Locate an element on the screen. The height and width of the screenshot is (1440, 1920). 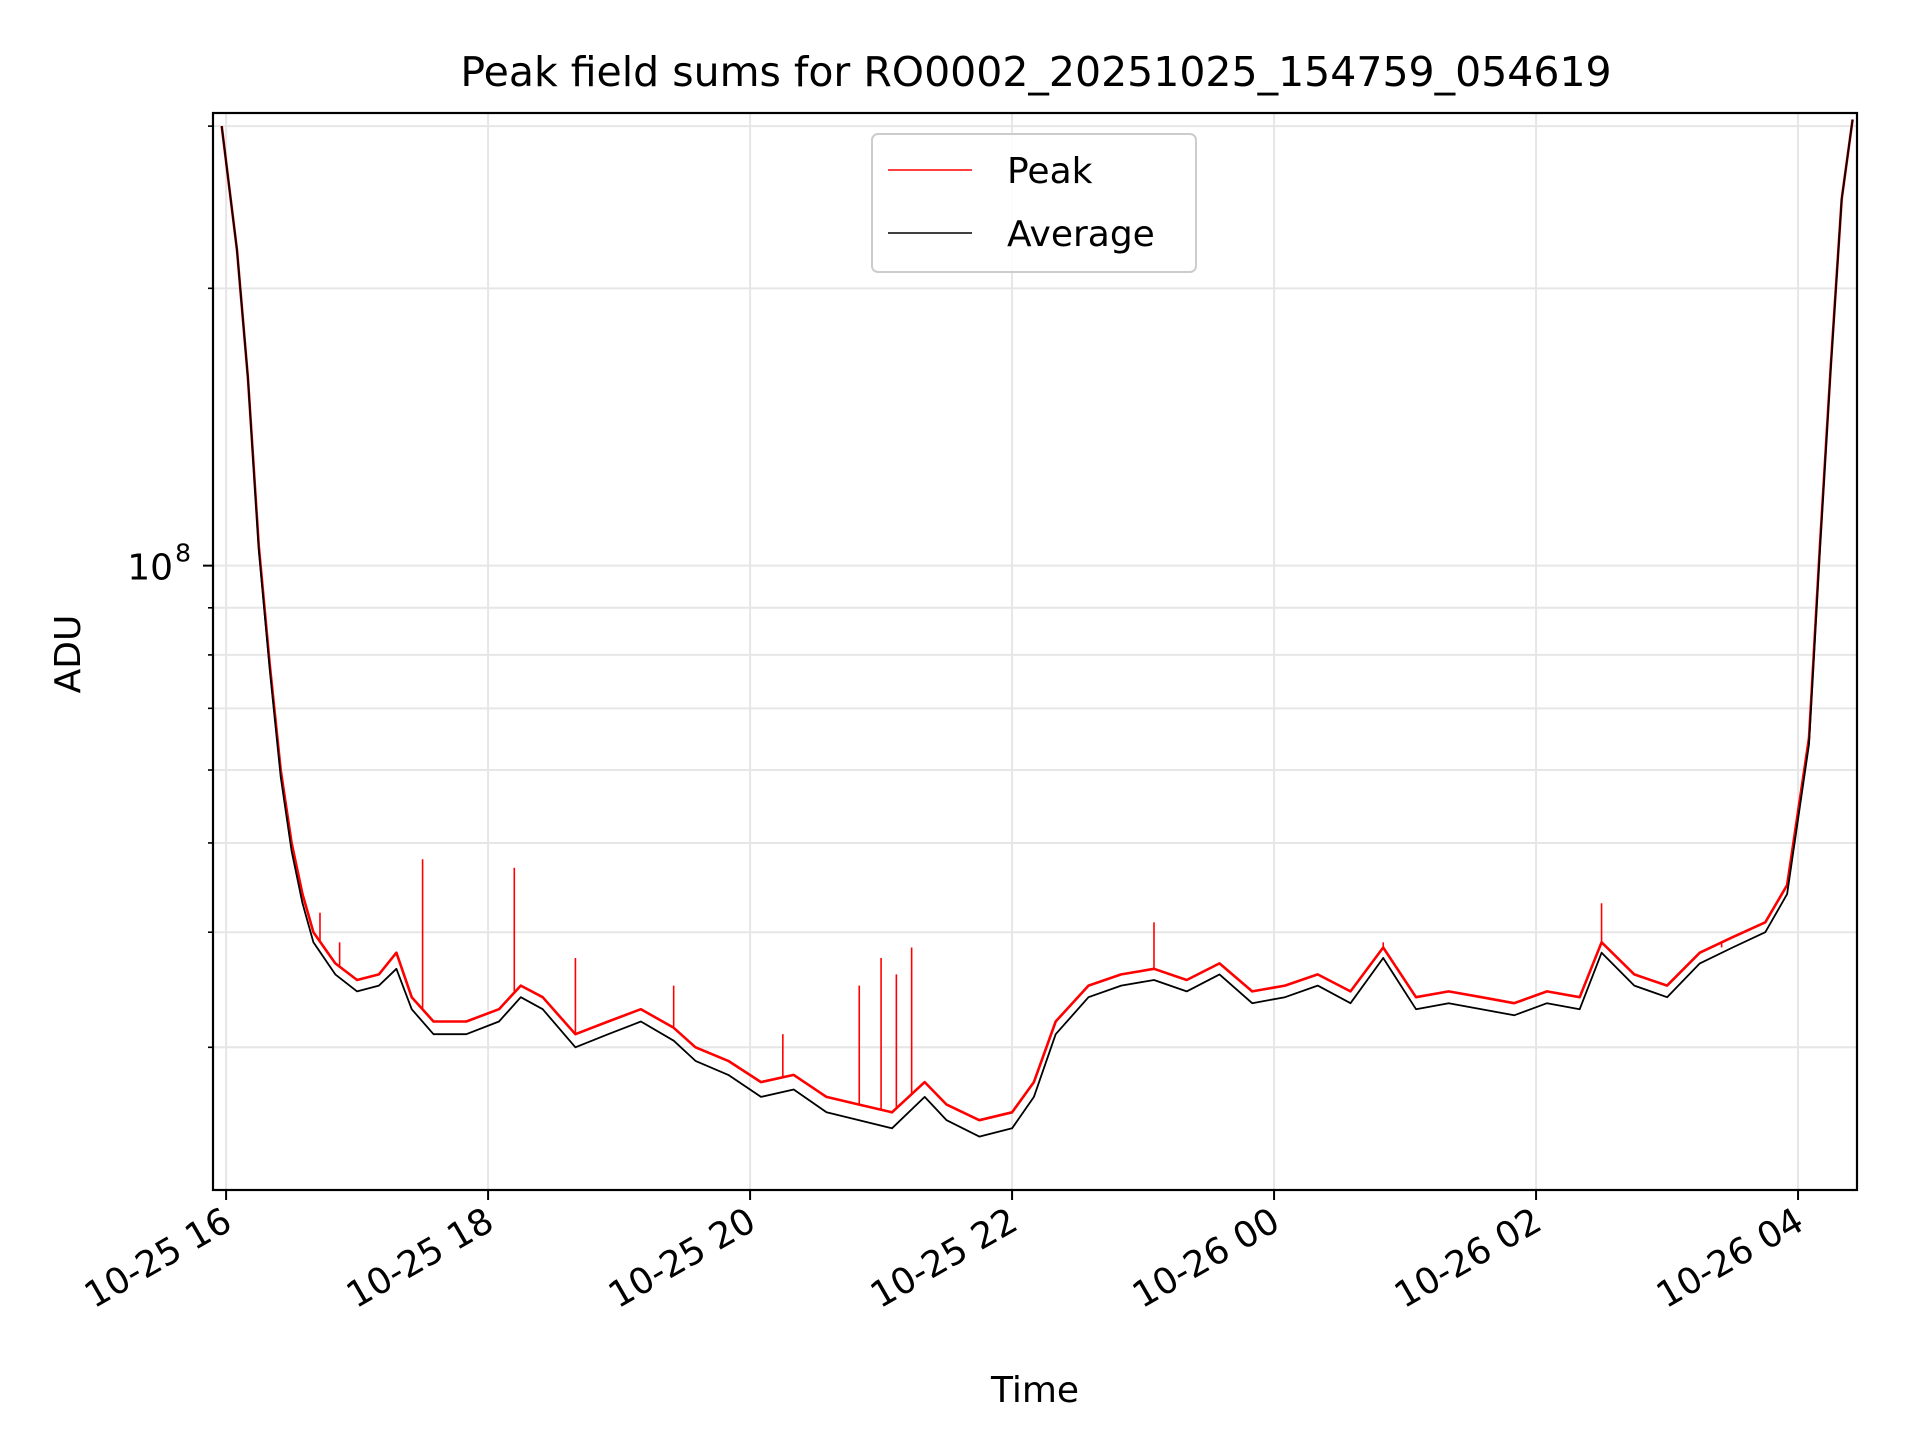
spike-layer is located at coordinates (1021, 984).